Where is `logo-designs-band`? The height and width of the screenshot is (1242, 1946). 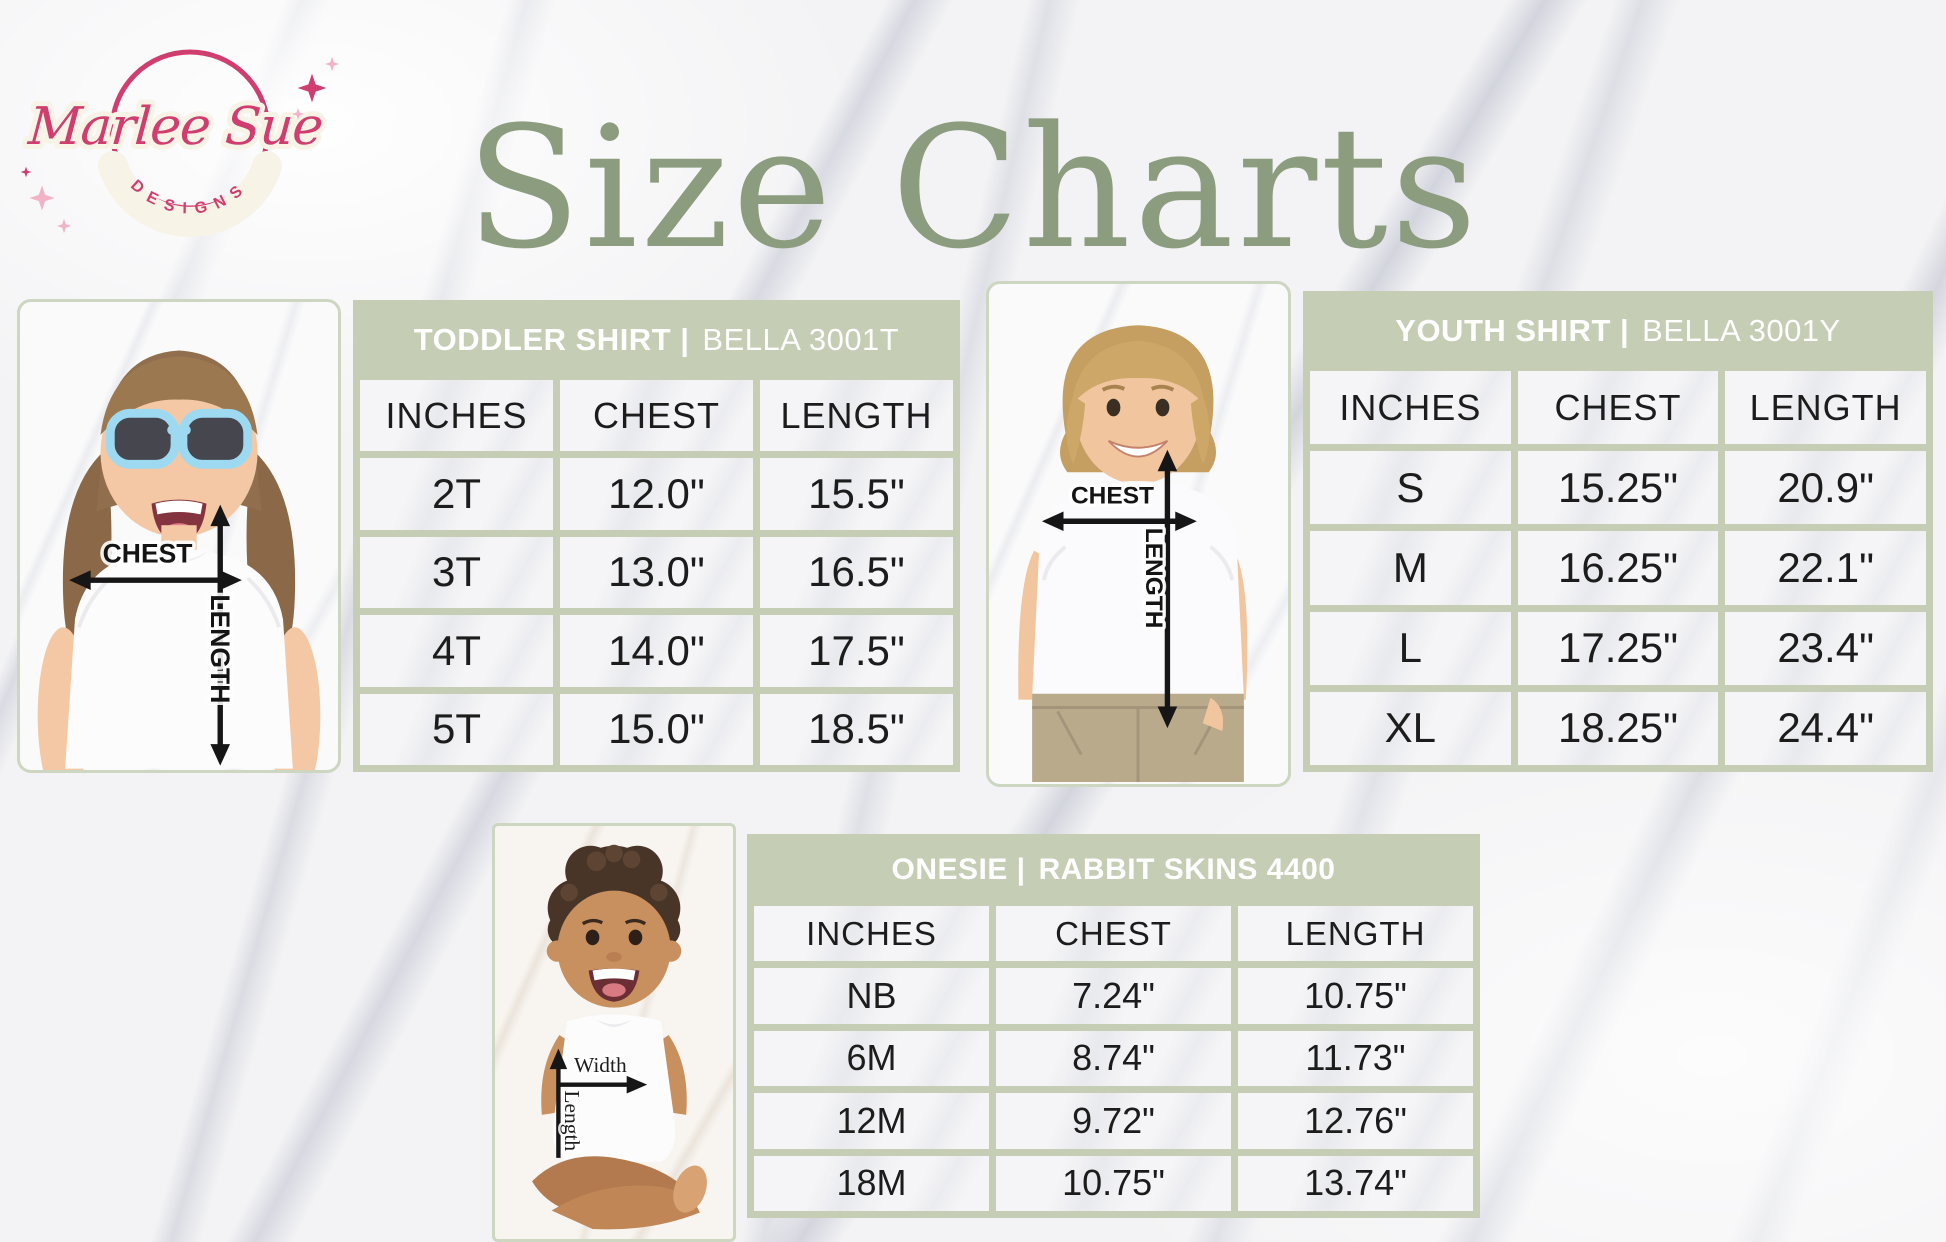
logo-designs-band is located at coordinates (190, 194).